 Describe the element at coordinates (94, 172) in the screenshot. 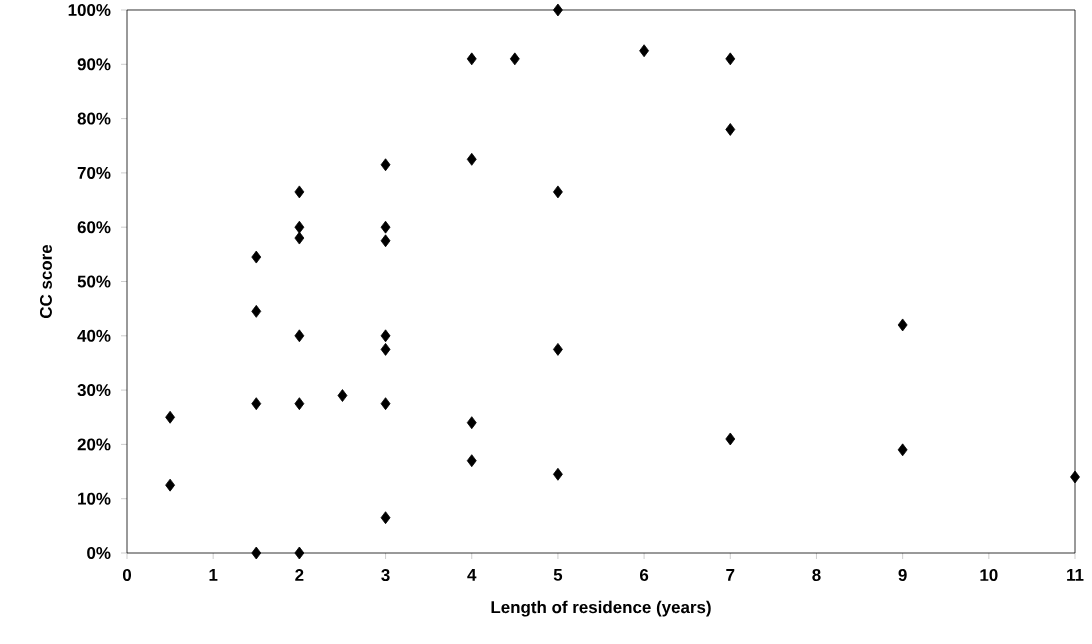

I see `y-tick-label: 70%` at that location.